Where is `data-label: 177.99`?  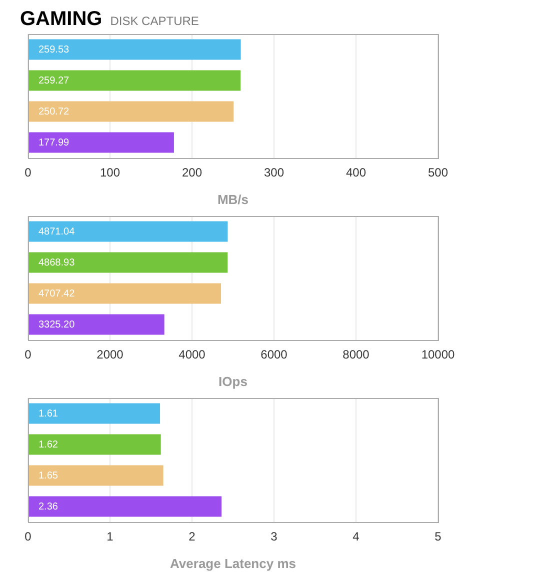
data-label: 177.99 is located at coordinates (54, 142).